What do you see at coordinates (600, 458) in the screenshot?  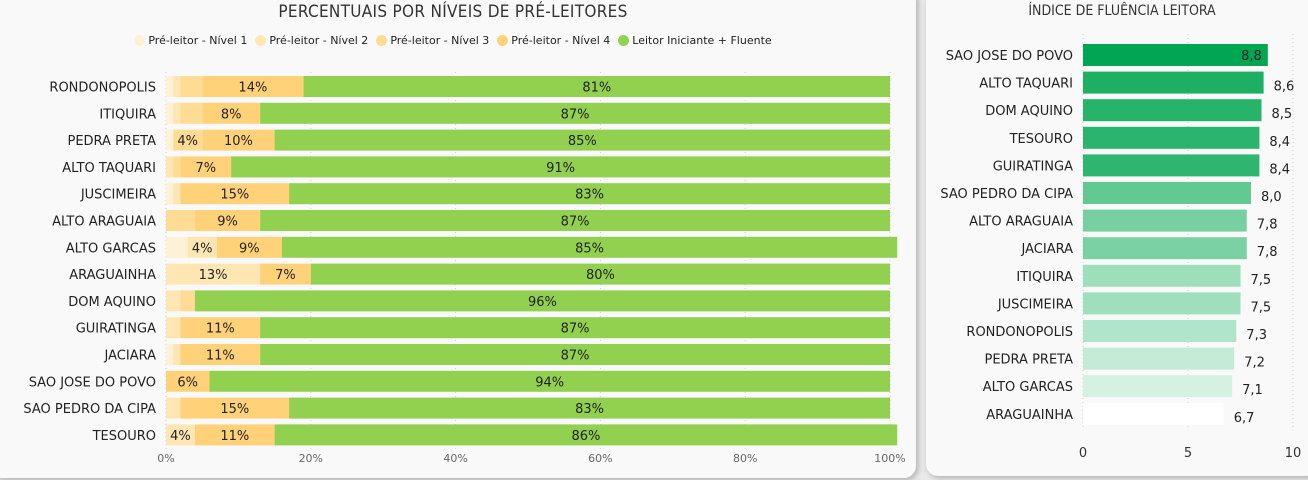 I see `x-tick-label: 60%` at bounding box center [600, 458].